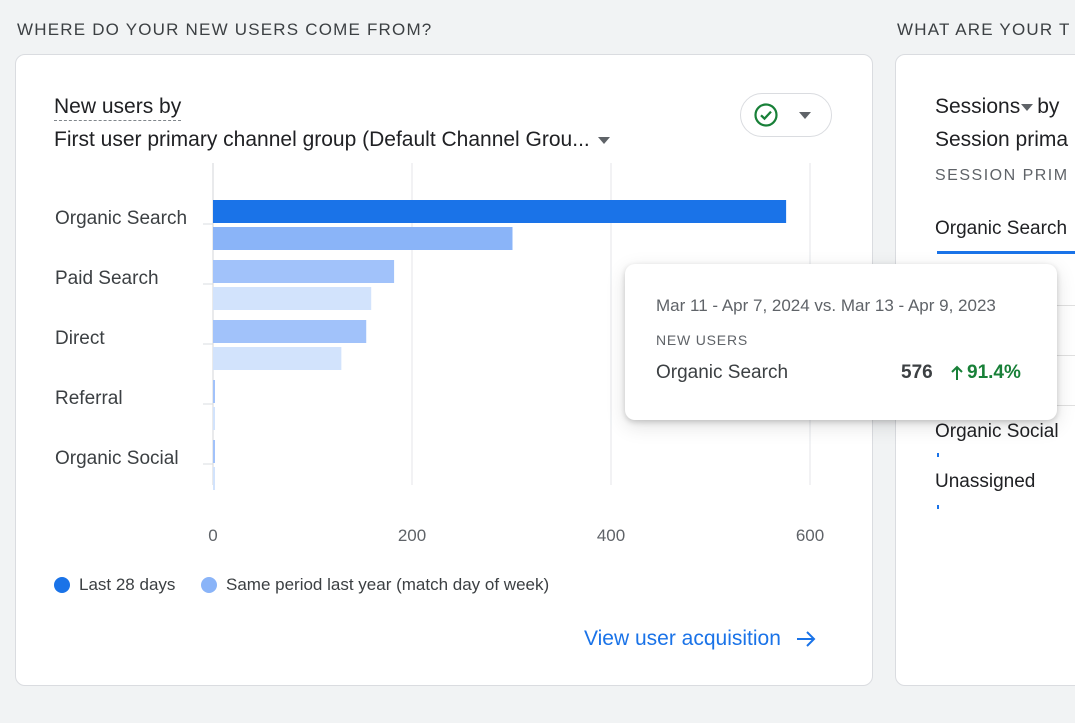  Describe the element at coordinates (121, 218) in the screenshot. I see `category-label: Organic Search` at that location.